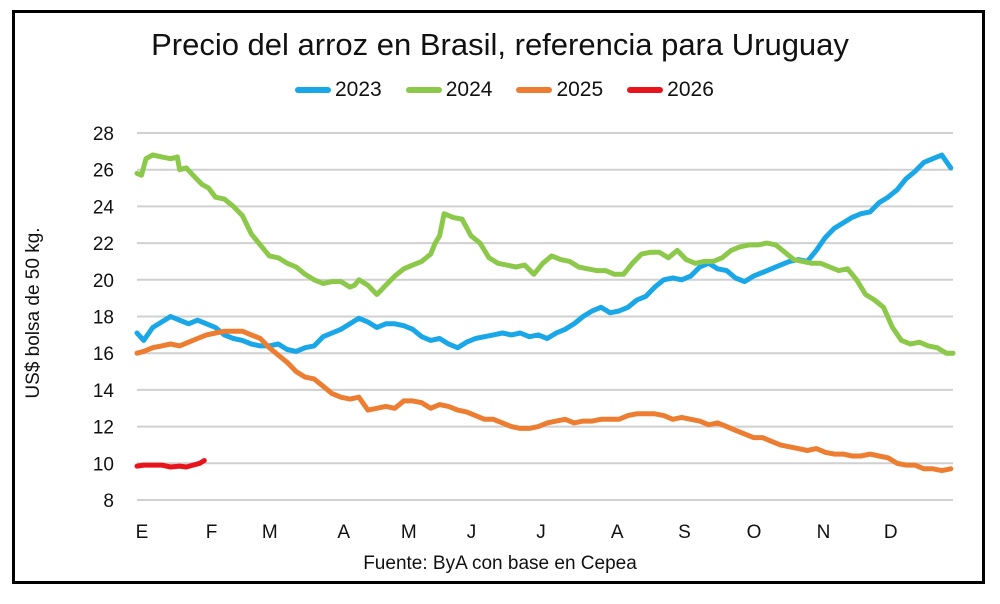 Image resolution: width=1000 pixels, height=604 pixels. Describe the element at coordinates (142, 532) in the screenshot. I see `x-tick-label: E` at that location.